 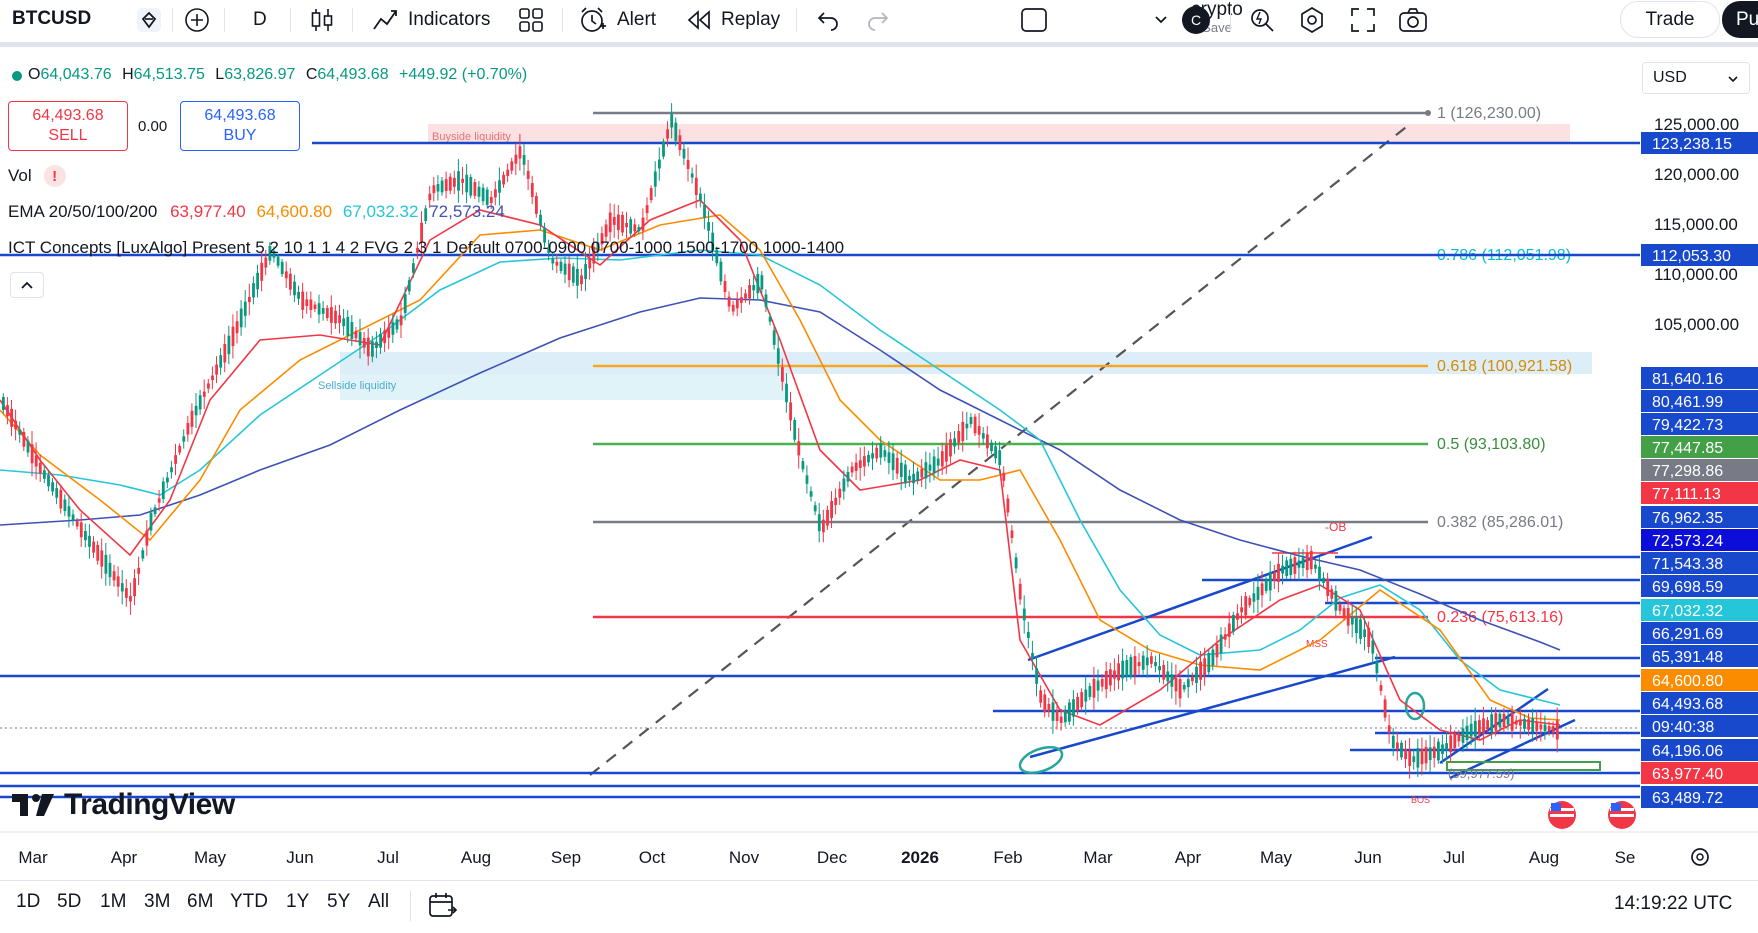 I want to click on mss-label: MSS, so click(x=1317, y=644).